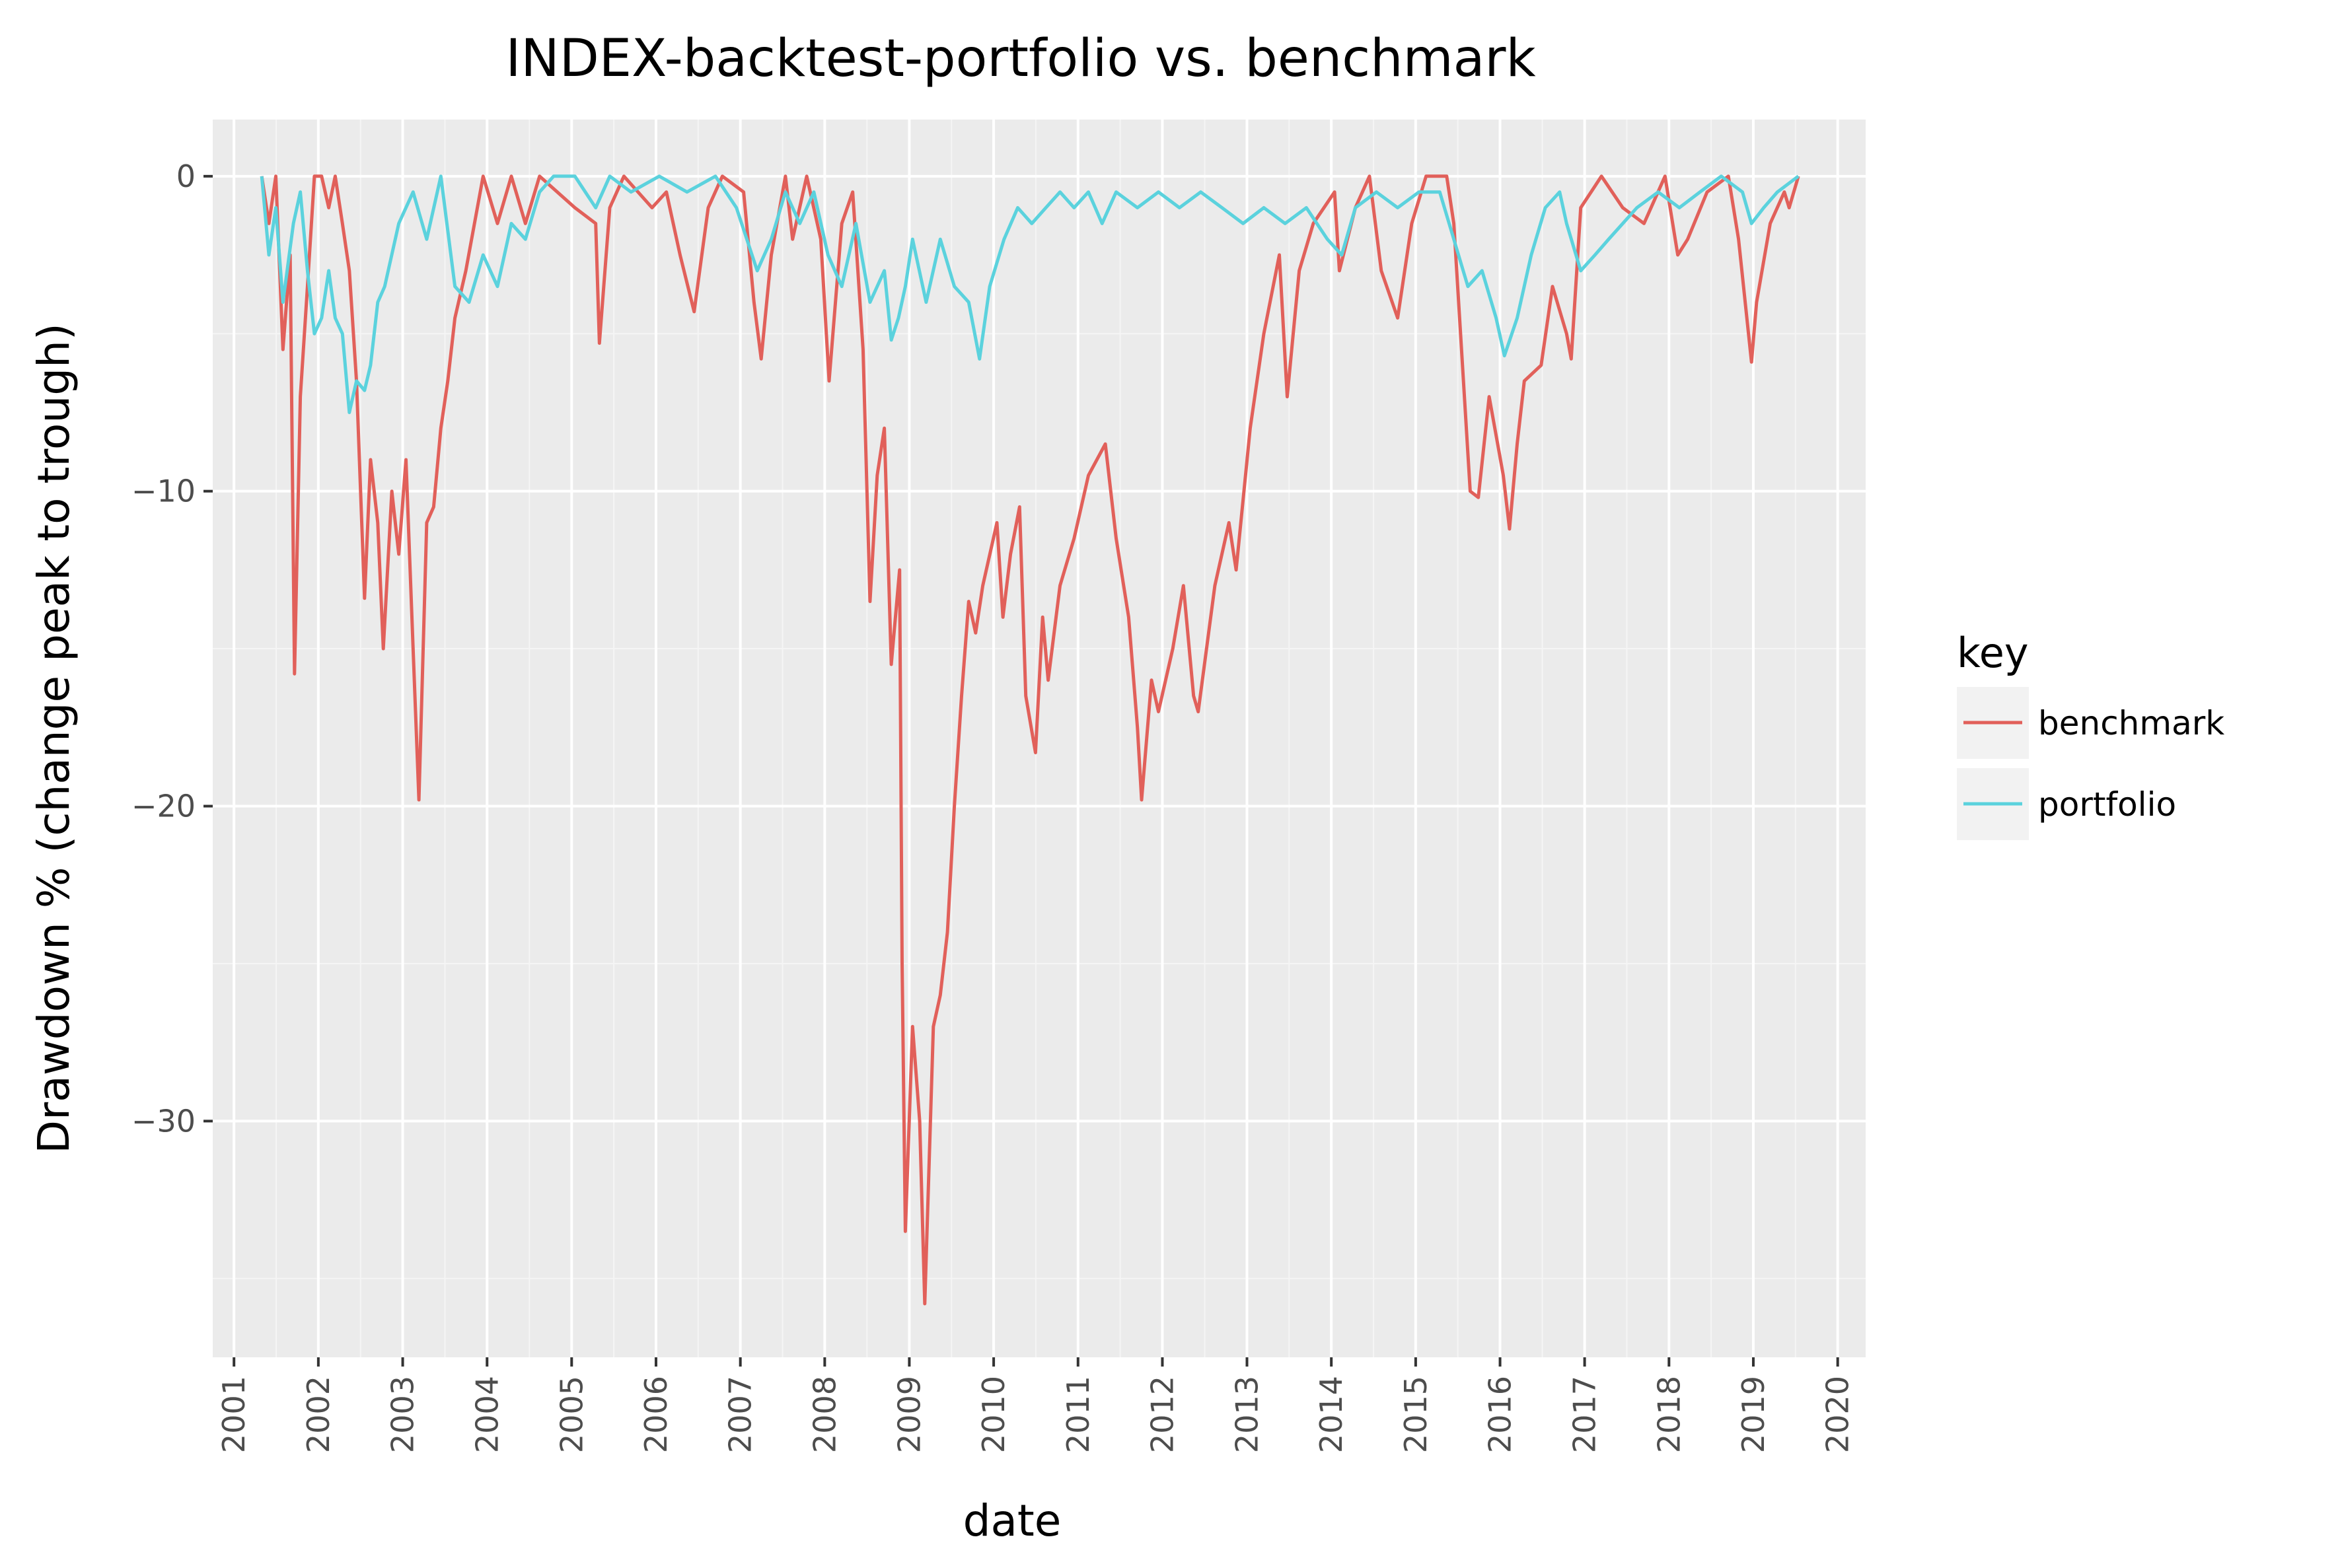 The image size is (2340, 1568). What do you see at coordinates (403, 1414) in the screenshot?
I see `x-tick-label: 2003` at bounding box center [403, 1414].